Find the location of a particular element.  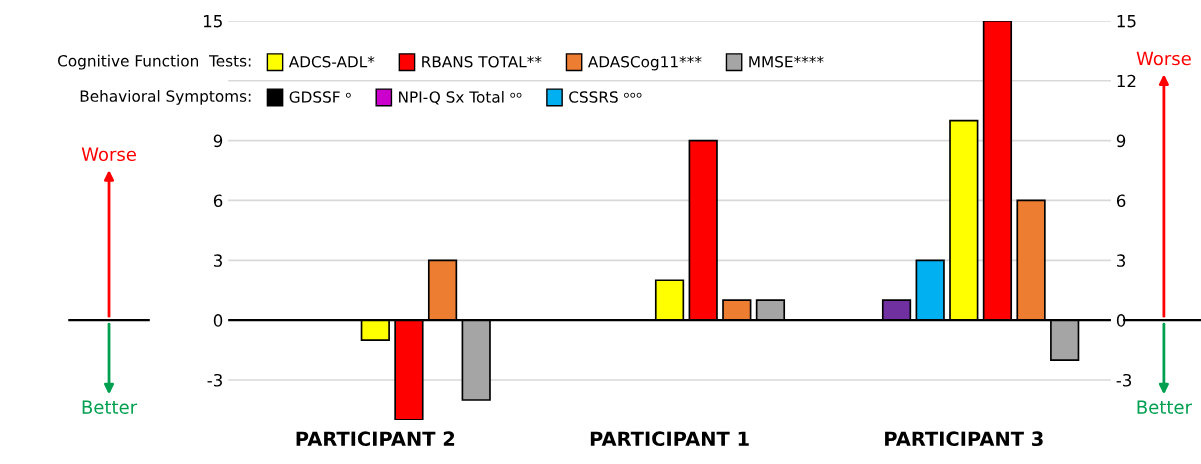

y-tick-label: -3 is located at coordinates (214, 380).